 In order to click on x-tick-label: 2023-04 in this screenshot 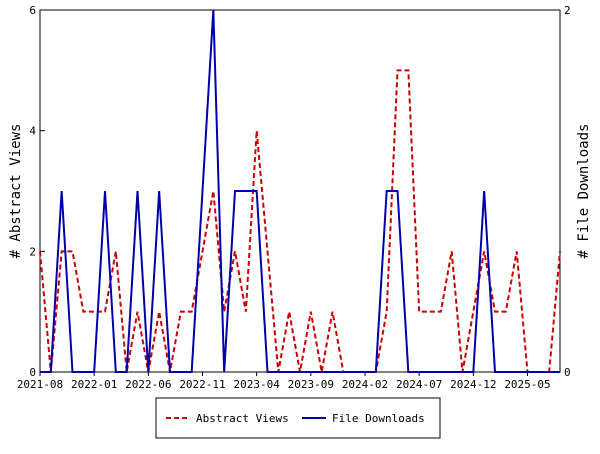, I will do `click(256, 384)`.